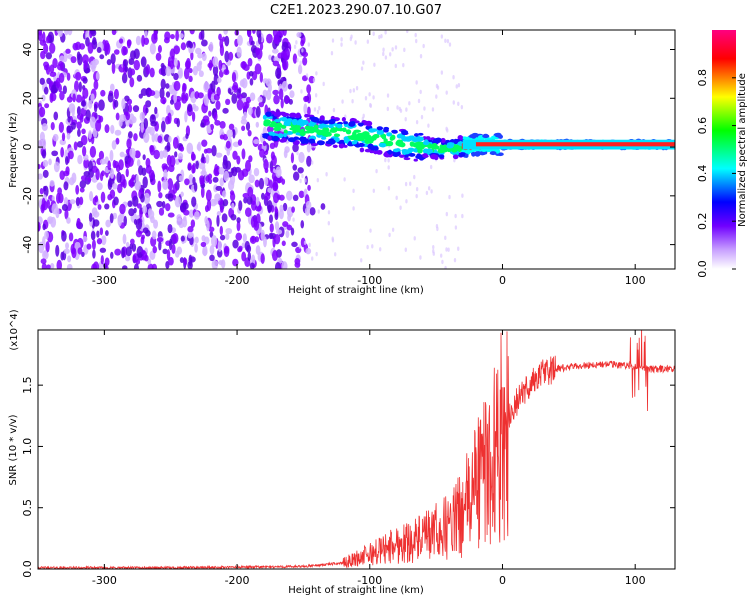  I want to click on snr-multiplier: (x10^4), so click(14, 329).